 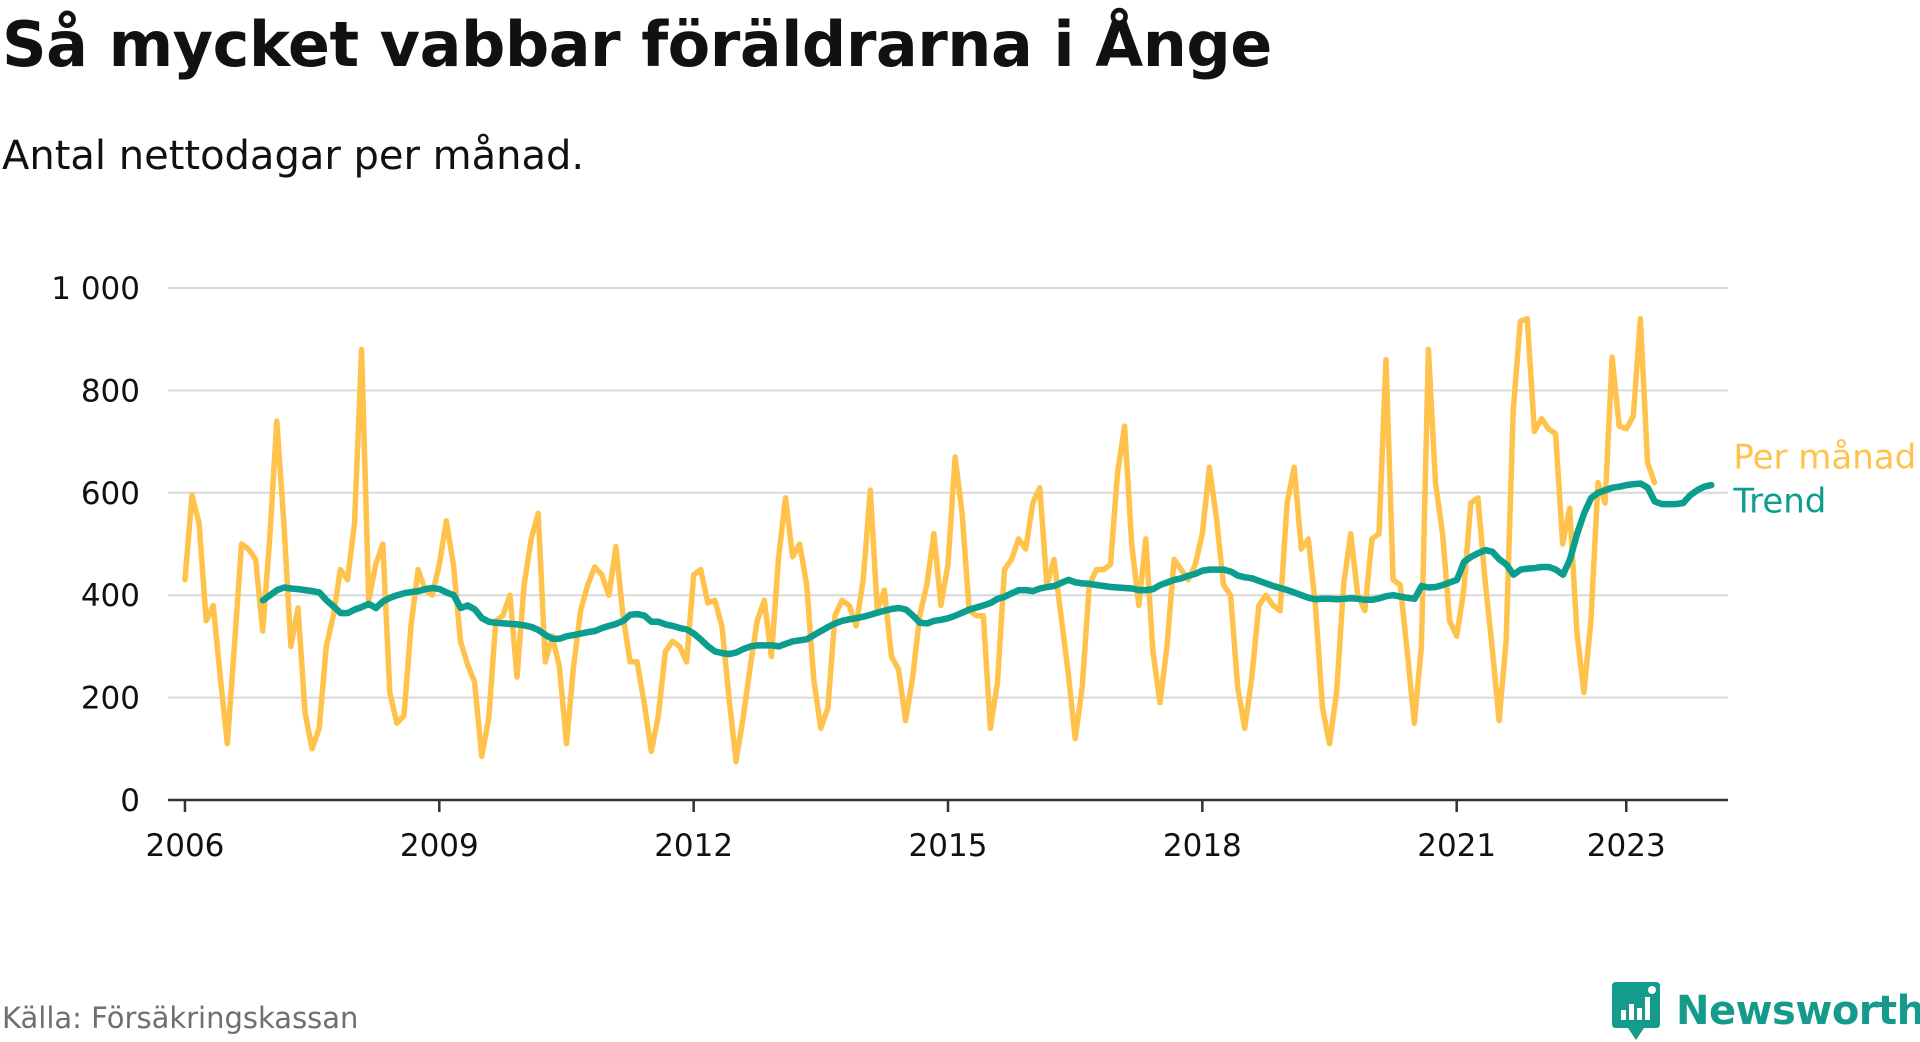 What do you see at coordinates (110, 391) in the screenshot?
I see `y-tick-label: 800` at bounding box center [110, 391].